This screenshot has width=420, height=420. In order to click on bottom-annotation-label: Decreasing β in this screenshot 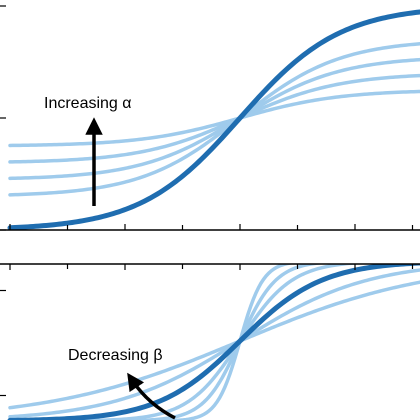, I will do `click(115, 355)`.